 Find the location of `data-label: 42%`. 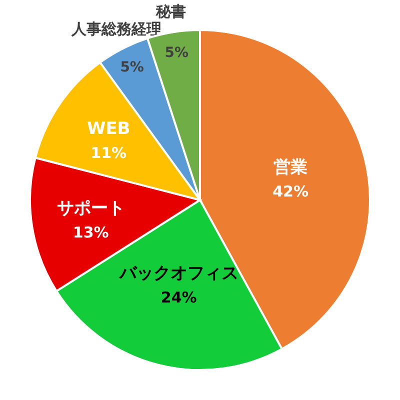

data-label: 42% is located at coordinates (290, 191).